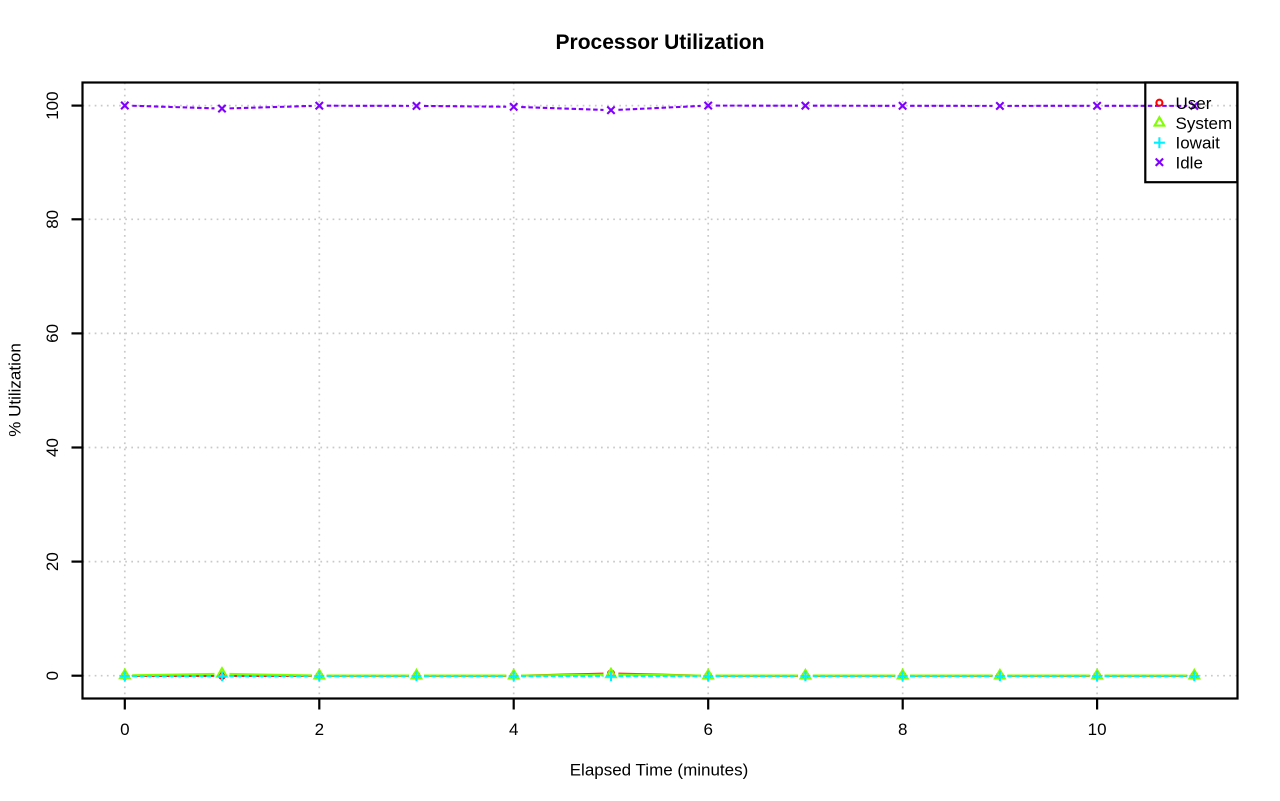 The height and width of the screenshot is (801, 1280). What do you see at coordinates (660, 42) in the screenshot?
I see `svg-text: Processor Utilization` at bounding box center [660, 42].